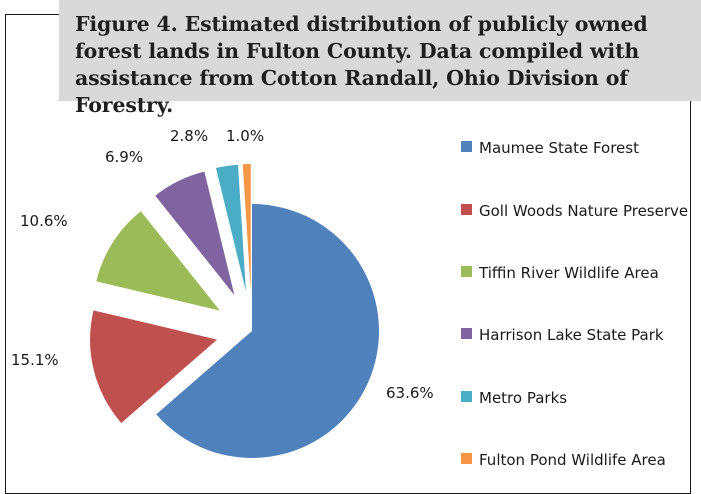 This screenshot has height=494, width=701. What do you see at coordinates (523, 398) in the screenshot?
I see `legend-label: Metro Parks` at bounding box center [523, 398].